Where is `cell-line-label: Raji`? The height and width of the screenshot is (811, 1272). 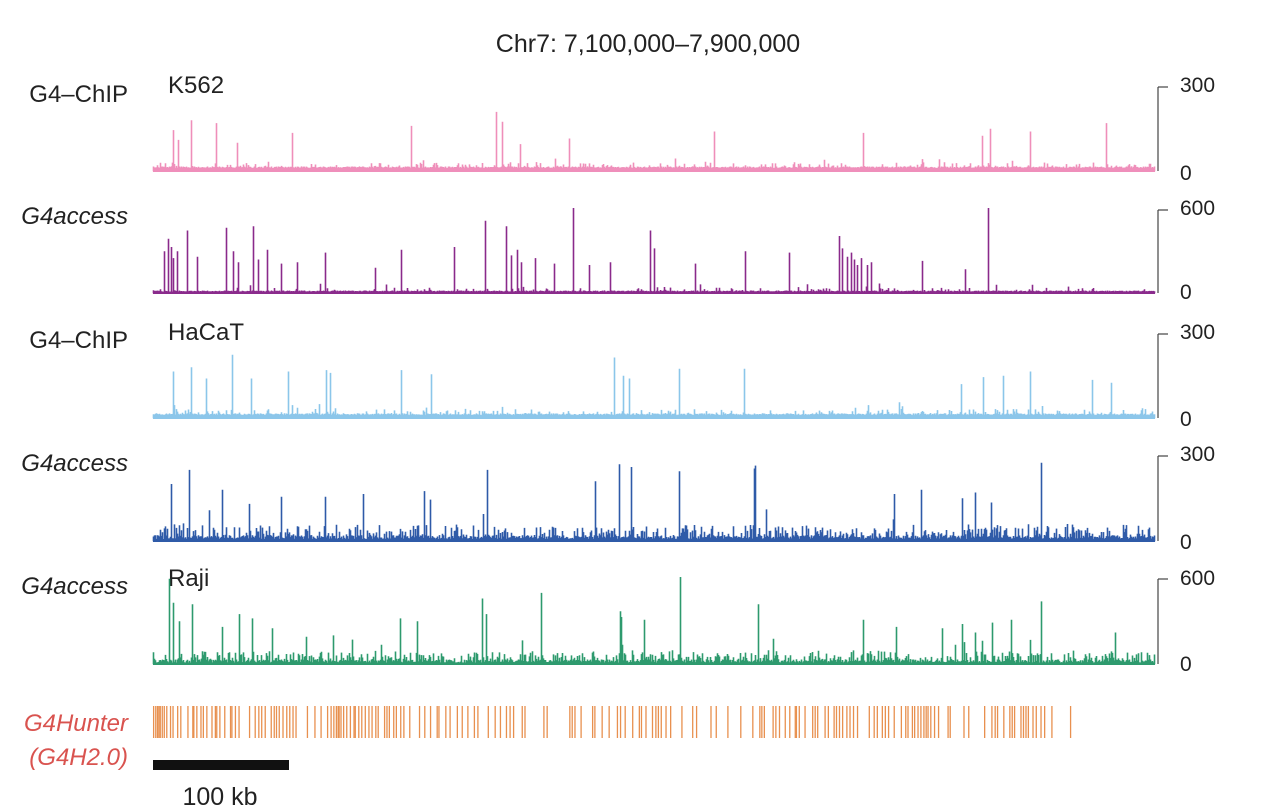
cell-line-label: Raji is located at coordinates (188, 578).